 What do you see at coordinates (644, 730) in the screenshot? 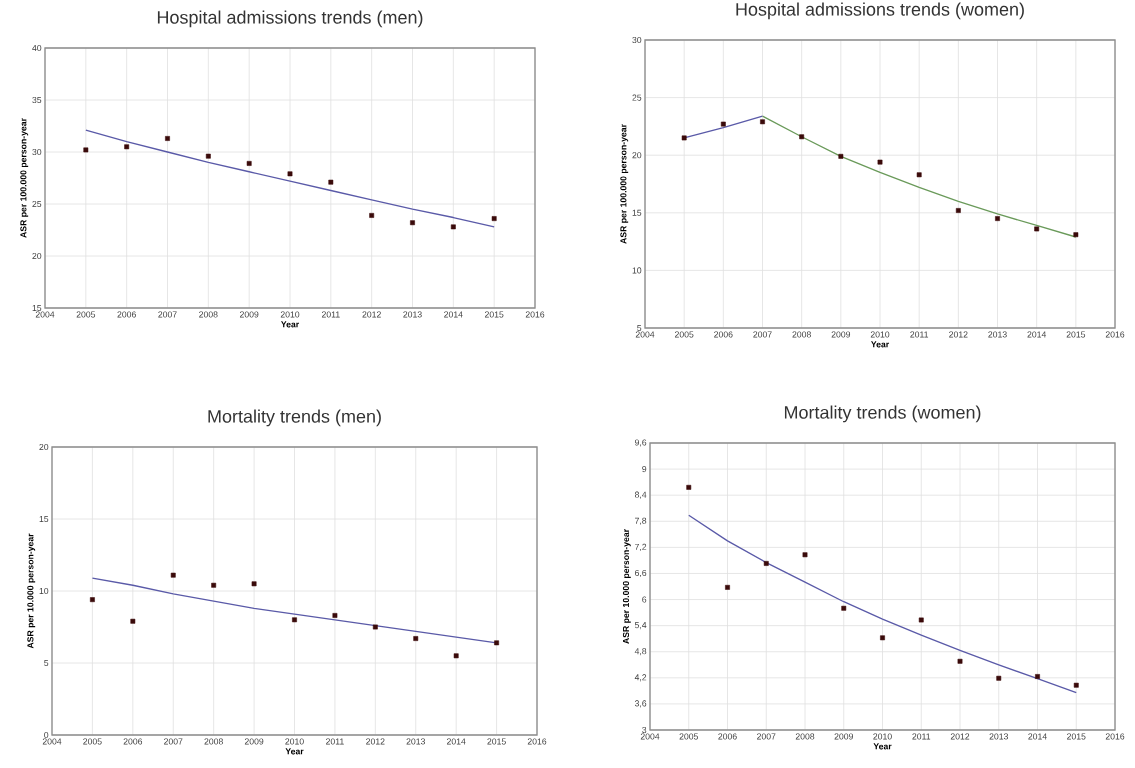
I see `y-tick-label: 3` at bounding box center [644, 730].